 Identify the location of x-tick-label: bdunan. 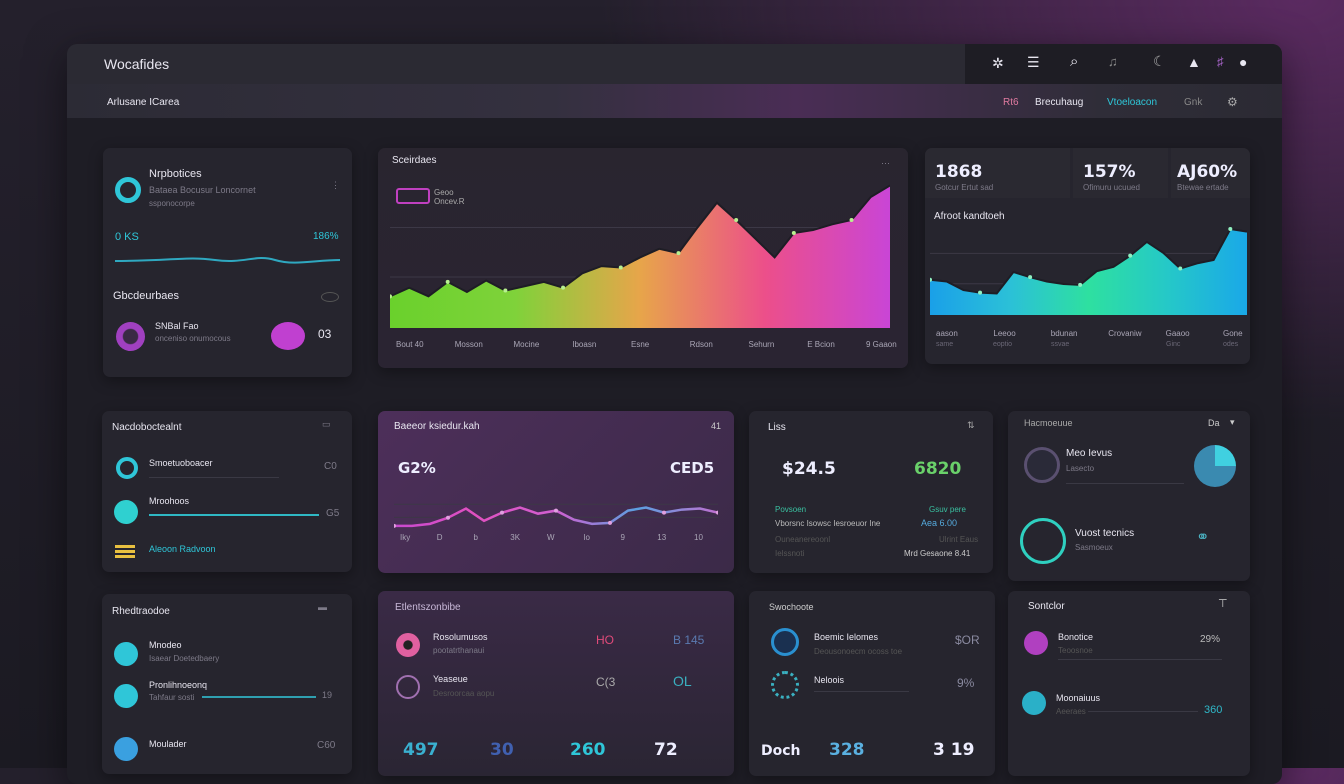
(1064, 333).